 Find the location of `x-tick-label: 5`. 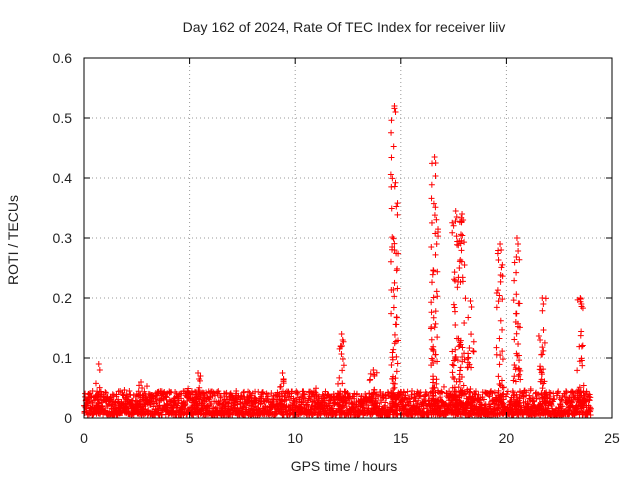

x-tick-label: 5 is located at coordinates (190, 438).